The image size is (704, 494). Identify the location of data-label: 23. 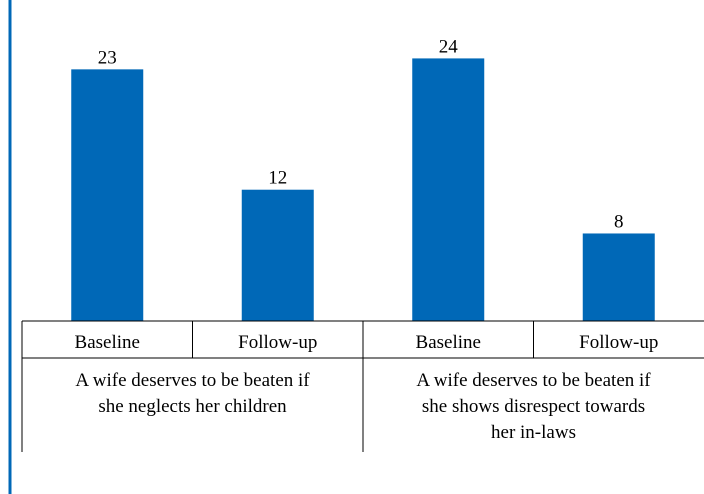
(107, 57).